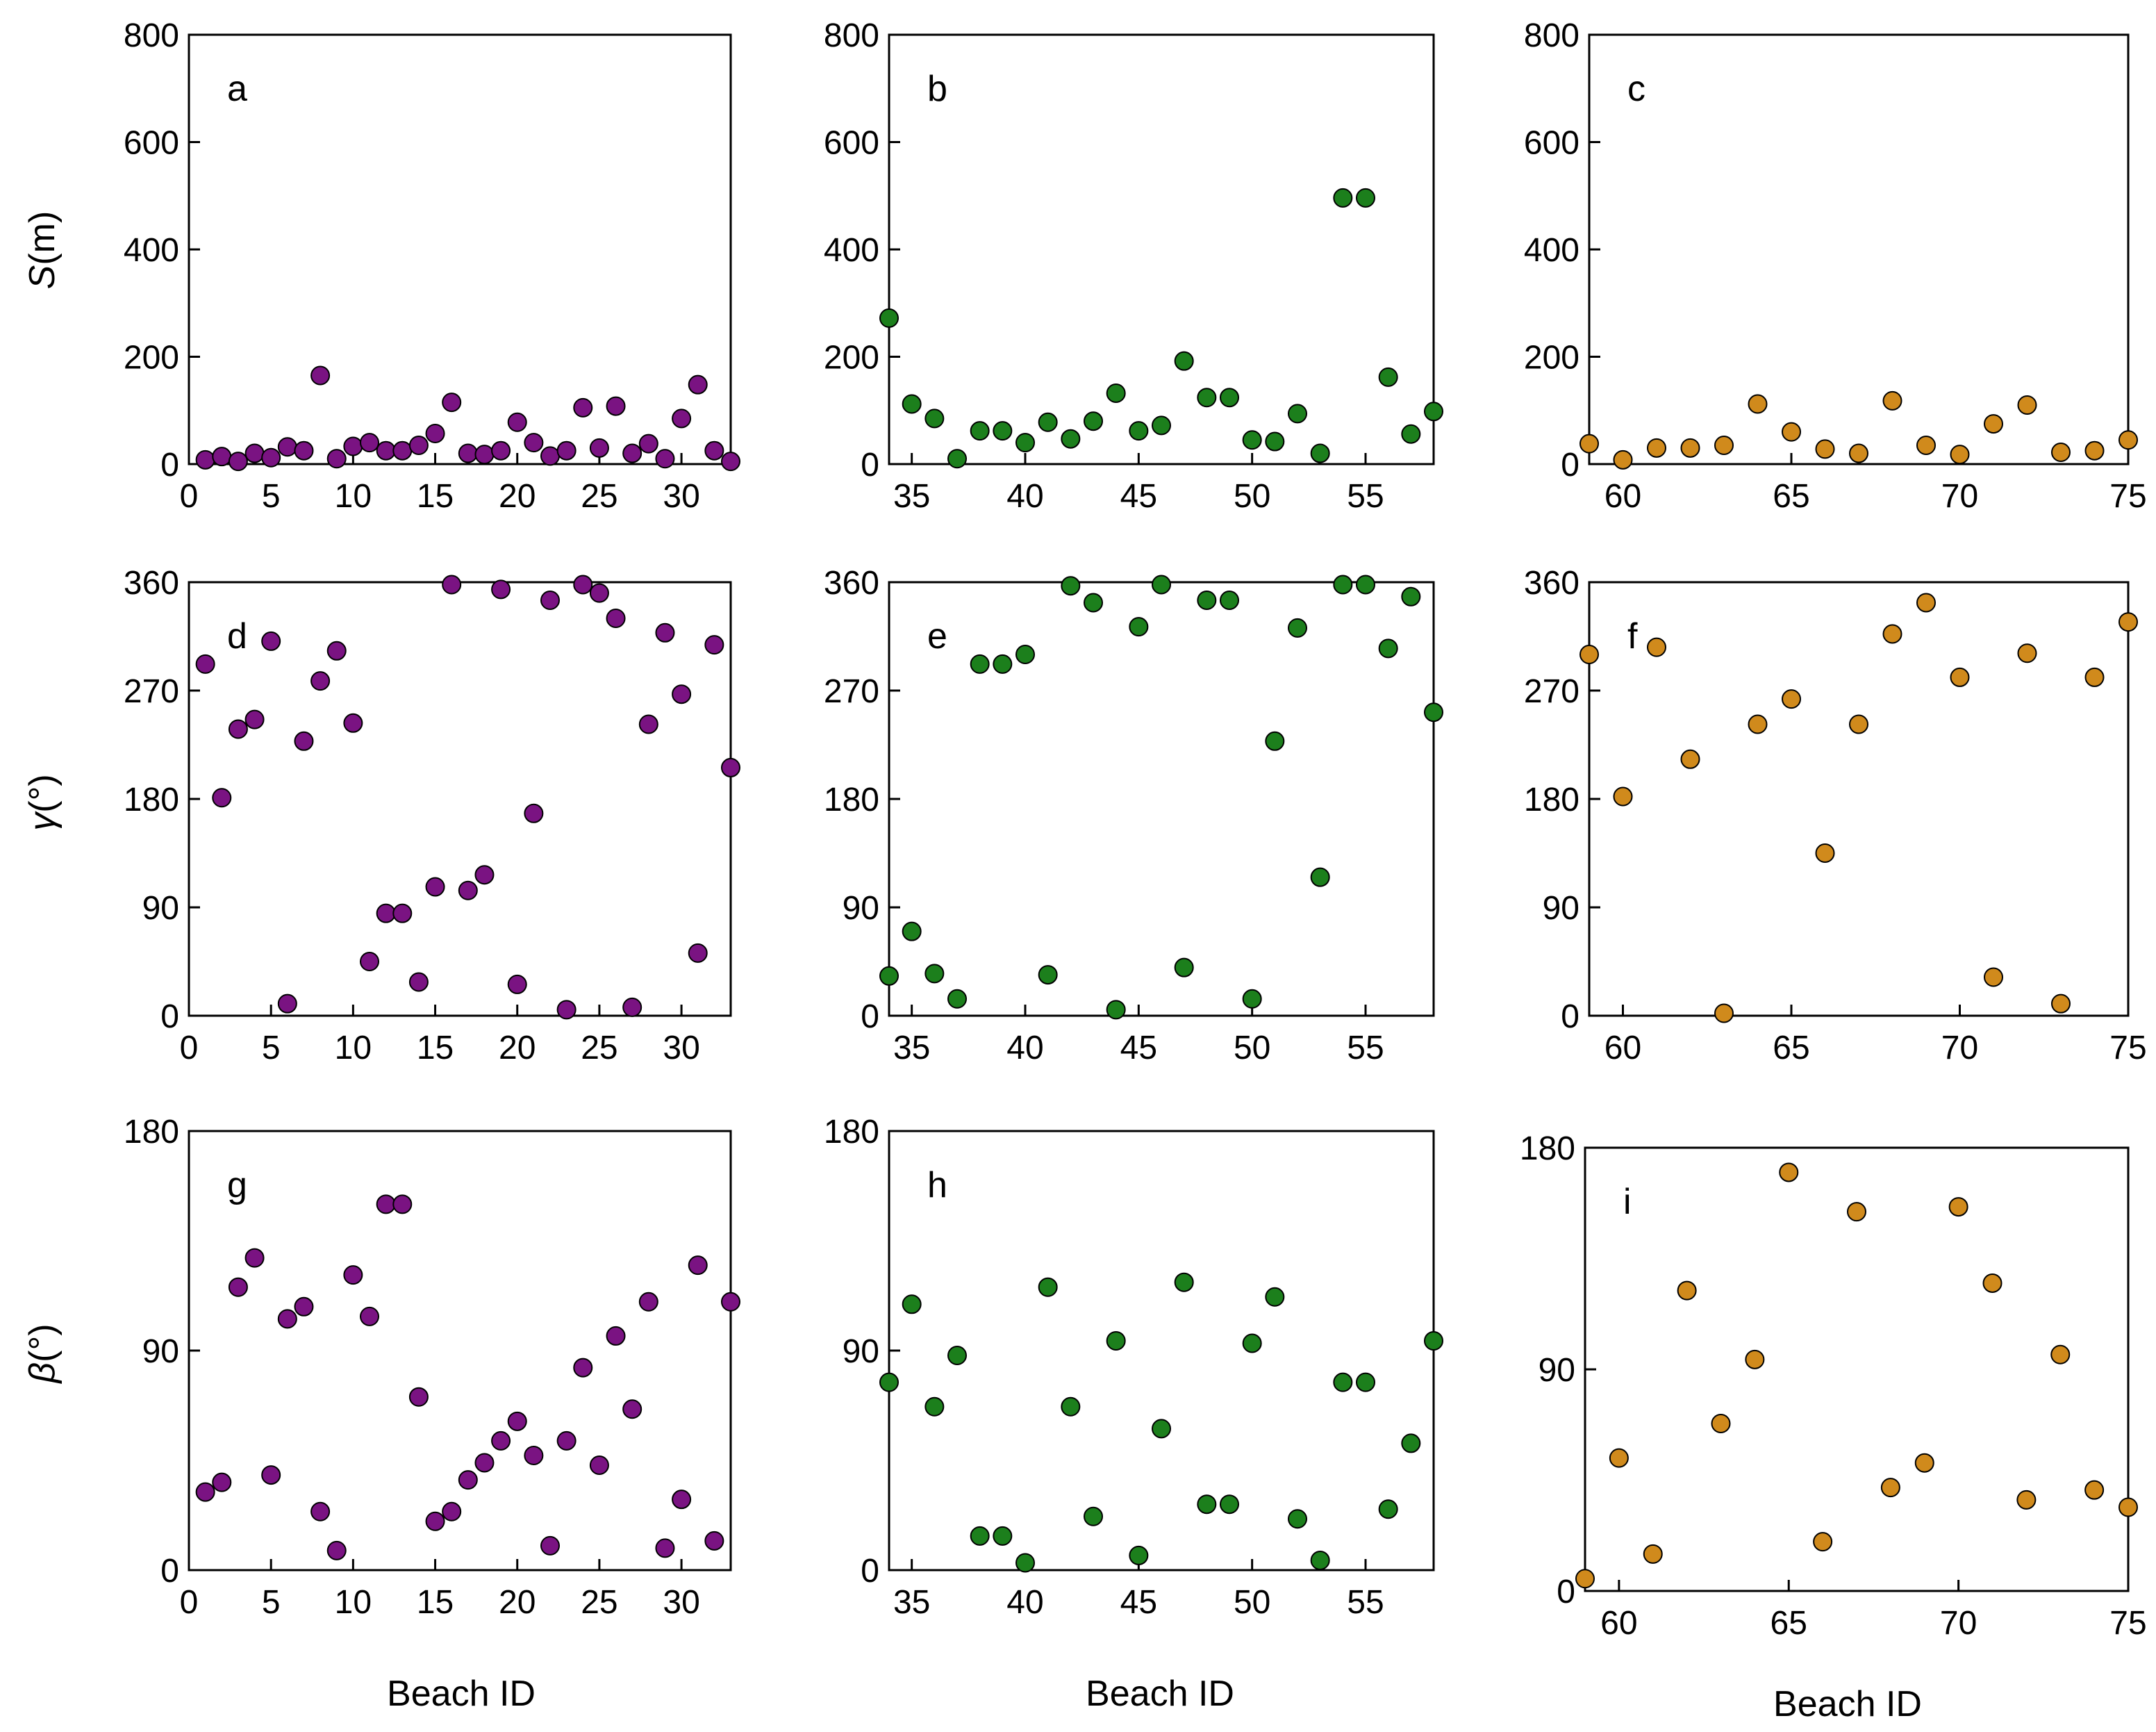  I want to click on x-tick-label: 70, so click(1958, 1623).